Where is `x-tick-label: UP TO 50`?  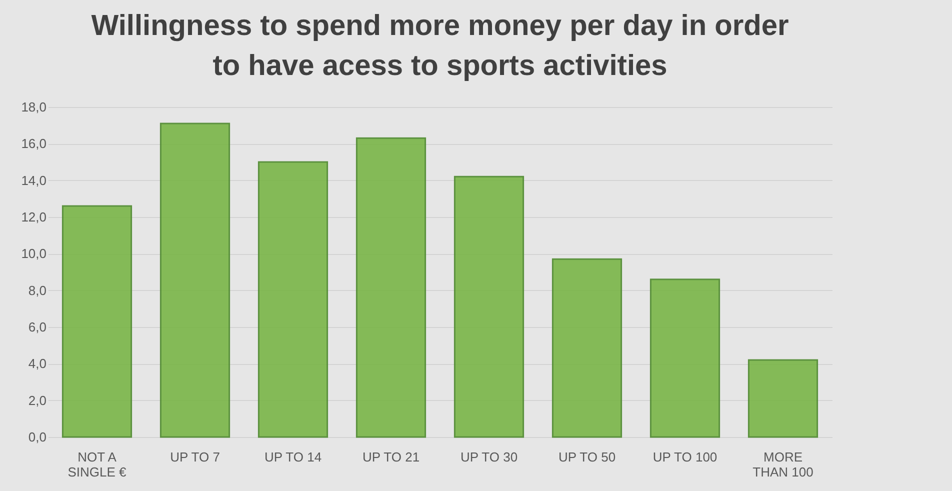 x-tick-label: UP TO 50 is located at coordinates (587, 457).